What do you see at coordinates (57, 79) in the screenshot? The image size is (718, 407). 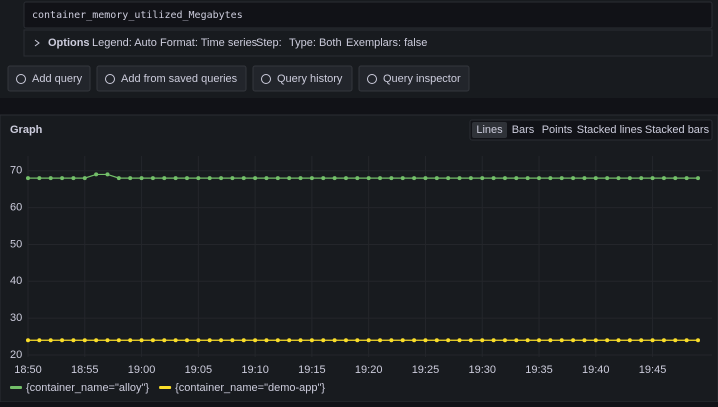 I see `button-label: Add query` at bounding box center [57, 79].